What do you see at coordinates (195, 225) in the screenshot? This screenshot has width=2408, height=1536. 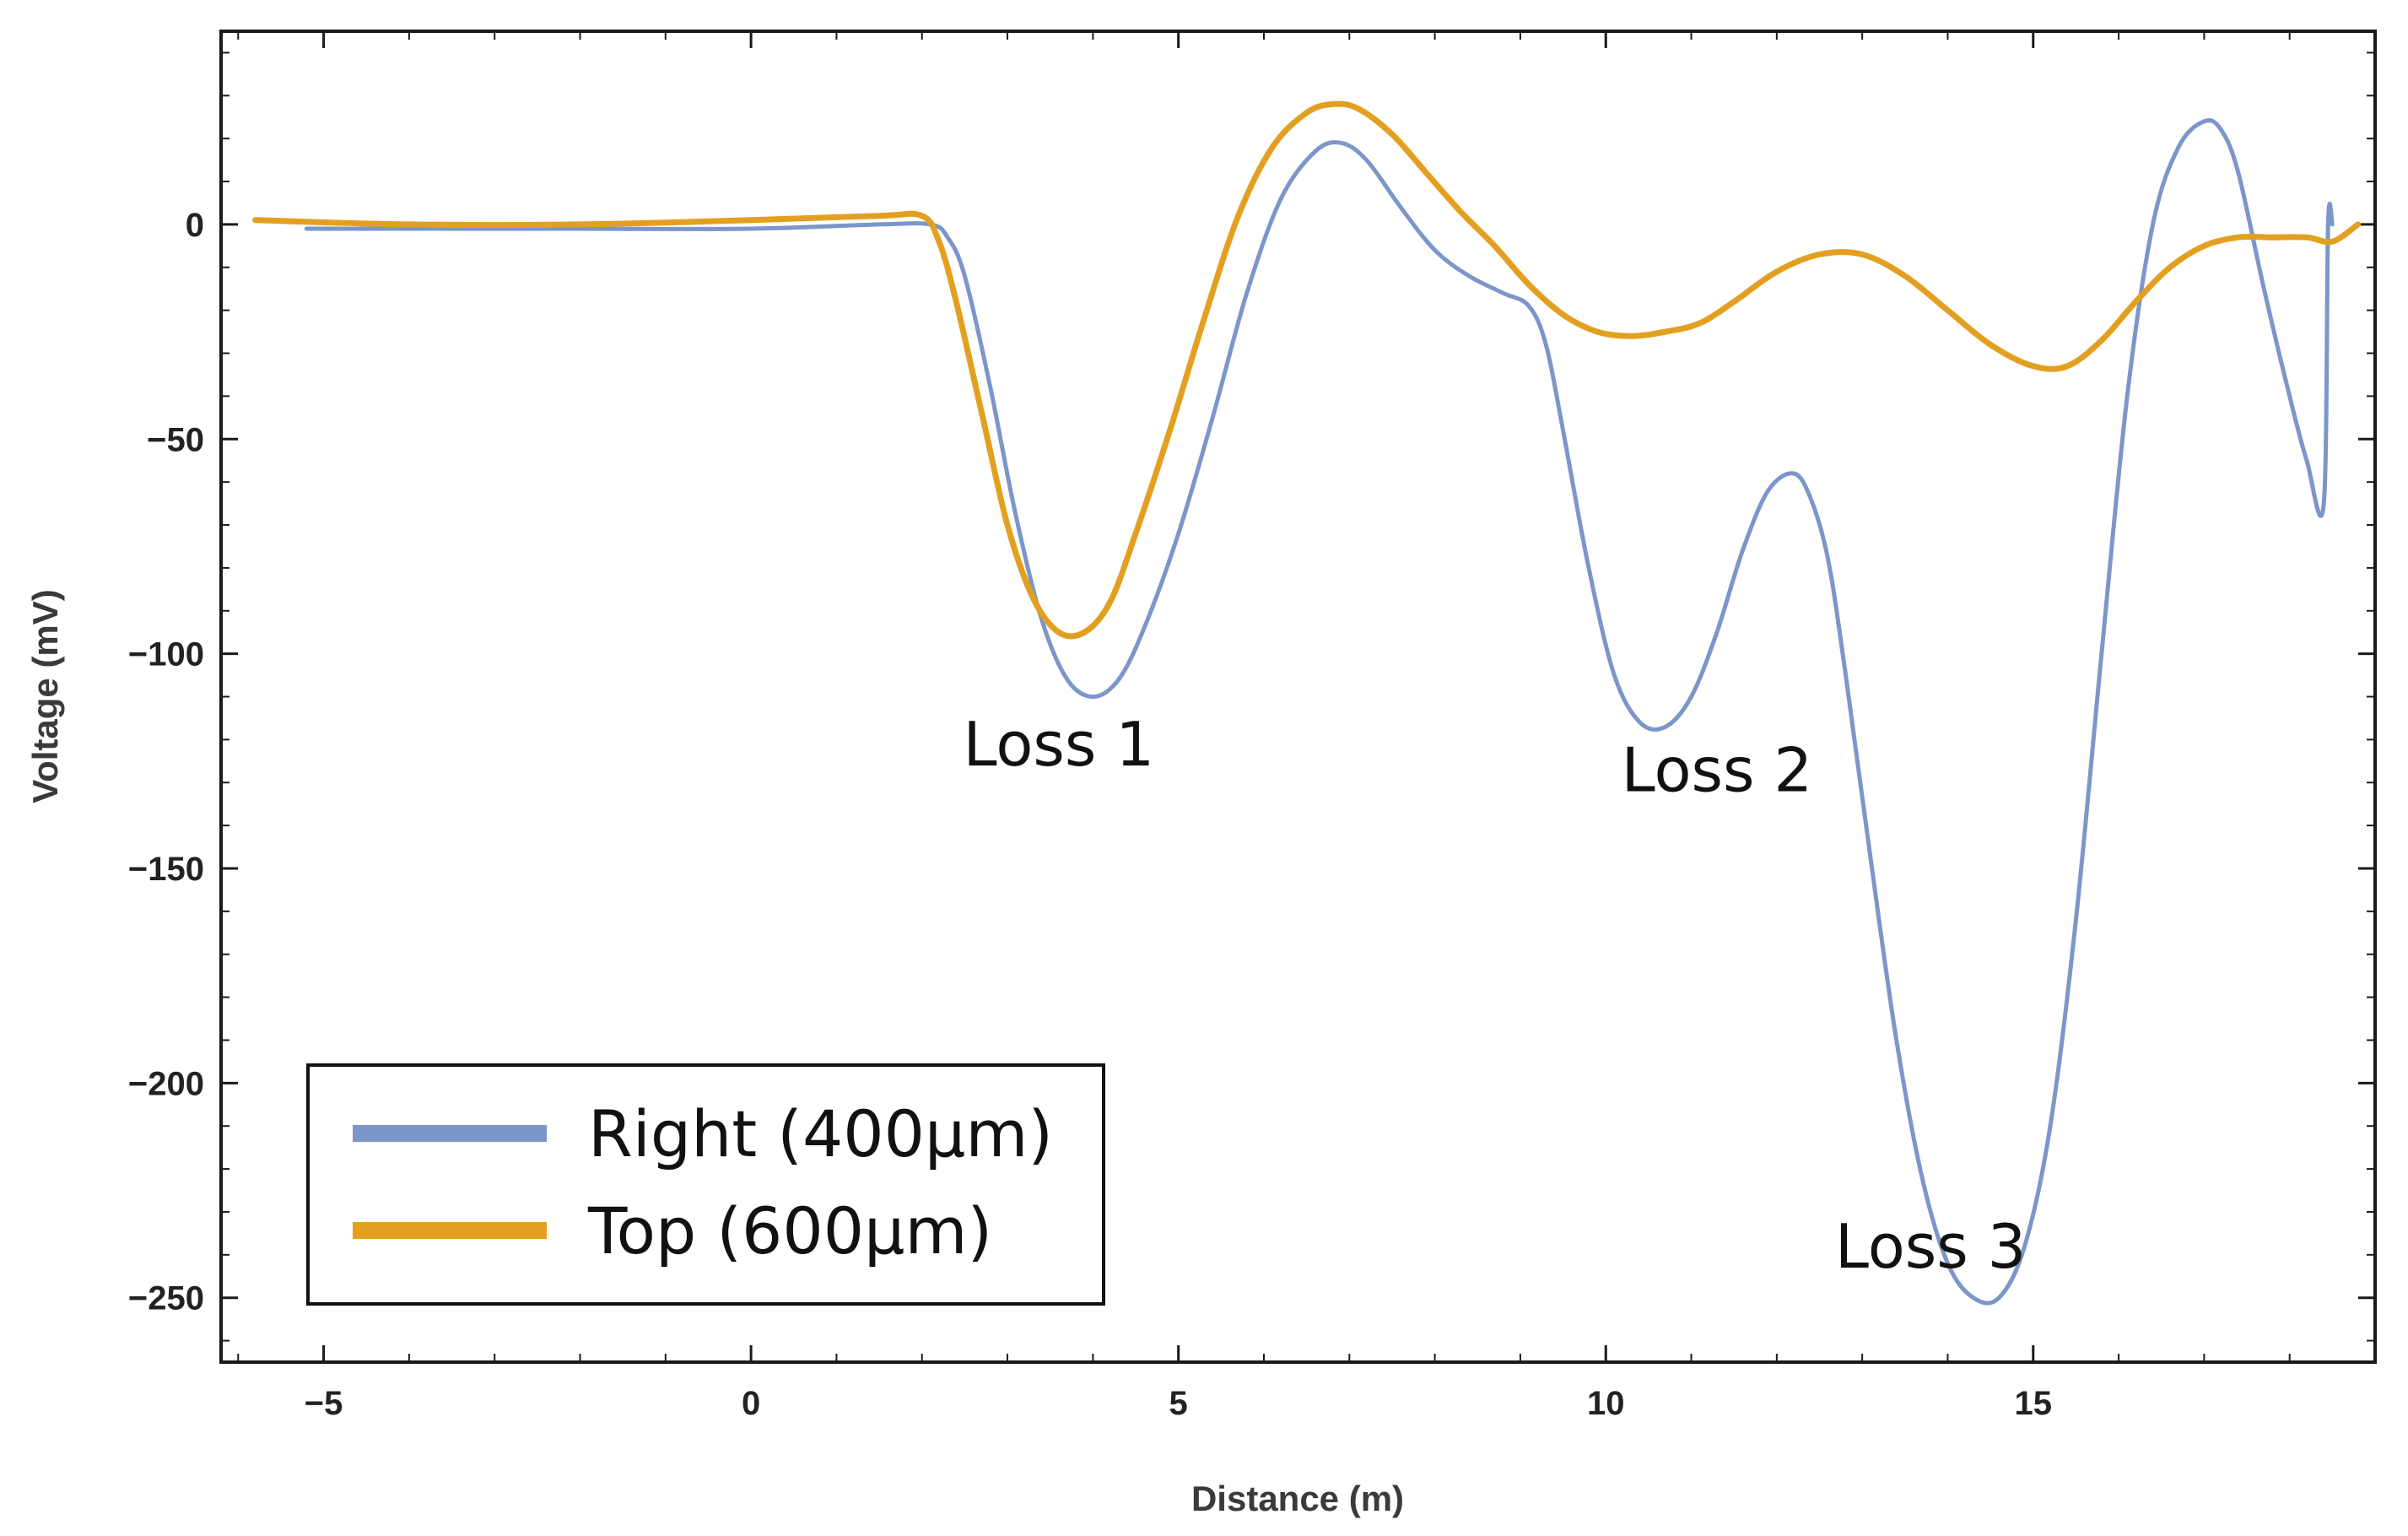 I see `y-tick-label: 0` at bounding box center [195, 225].